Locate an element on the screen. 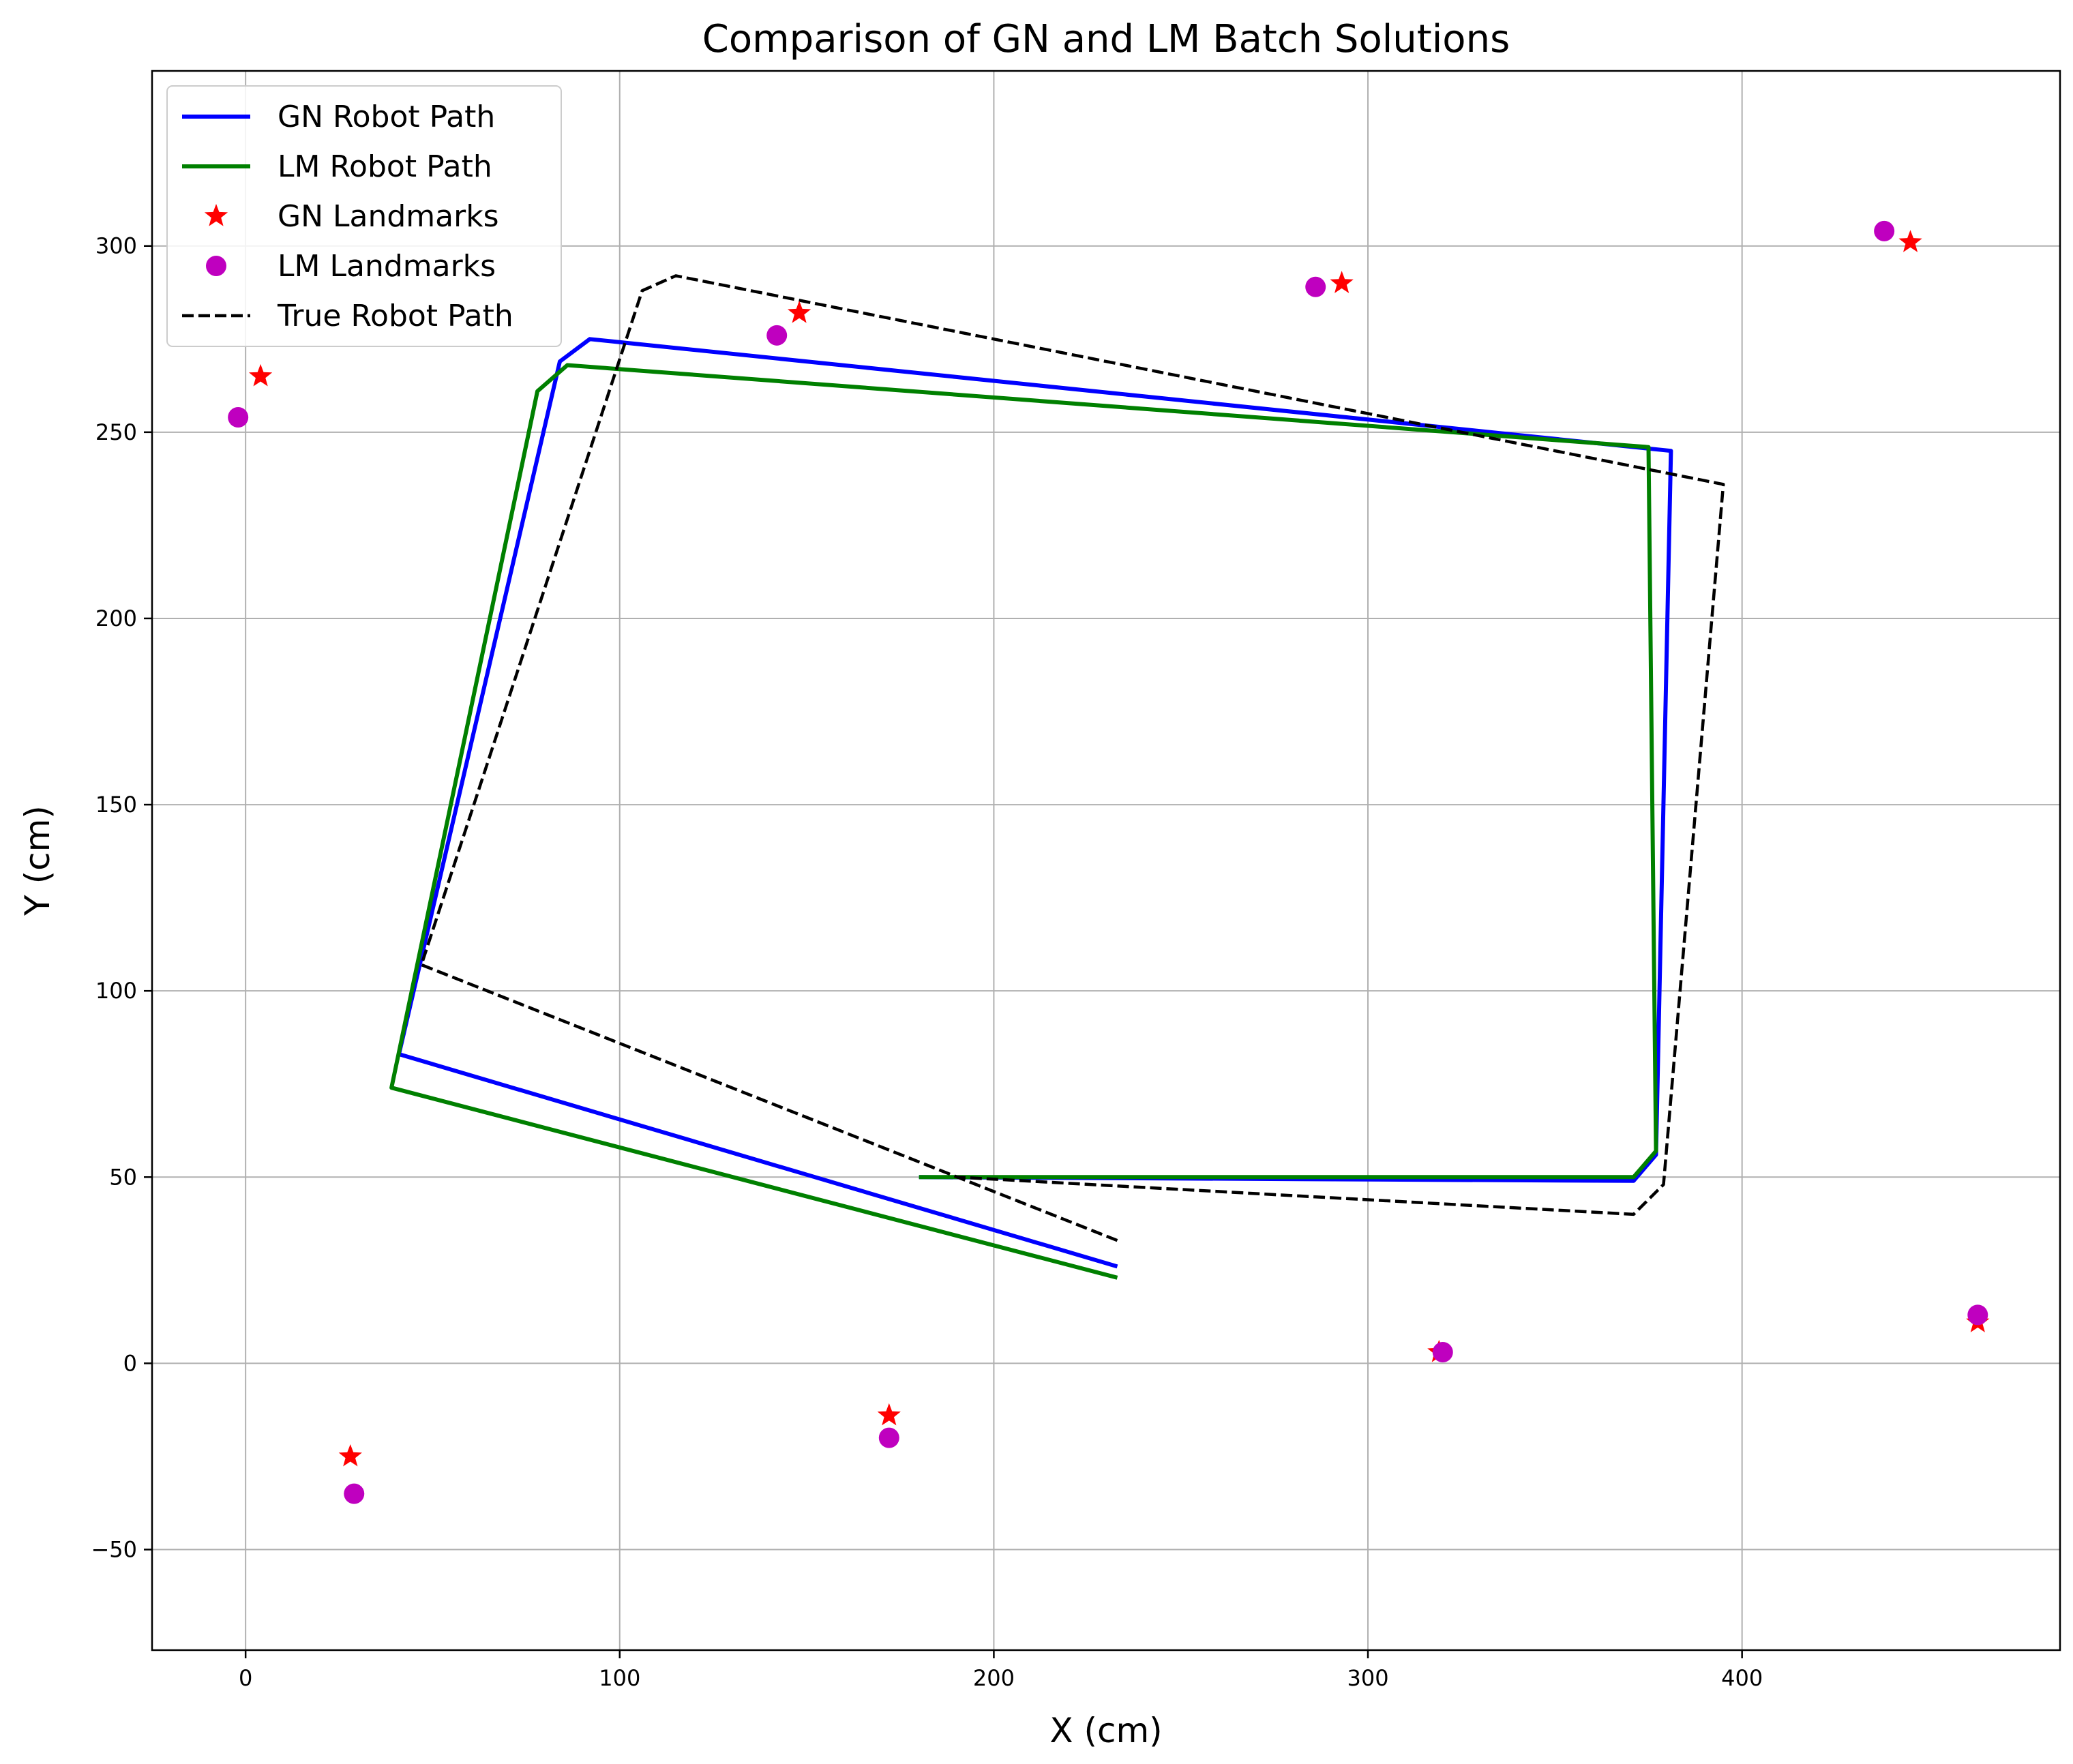 This screenshot has width=2073, height=1764. legend-gn-landmarks-handle is located at coordinates (216, 215).